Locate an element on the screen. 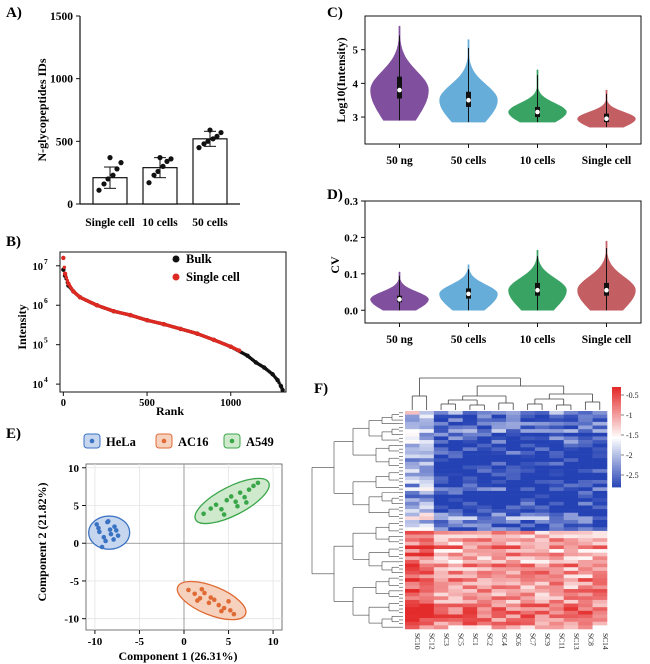  legend-label-hela: HeLa is located at coordinates (121, 442).